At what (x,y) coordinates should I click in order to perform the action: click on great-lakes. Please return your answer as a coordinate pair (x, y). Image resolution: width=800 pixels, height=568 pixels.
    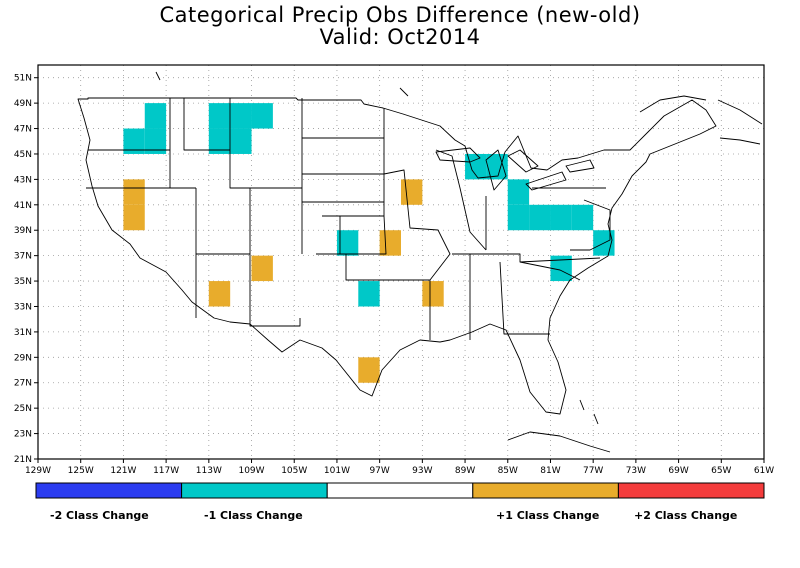
    Looking at the image, I should click on (515, 169).